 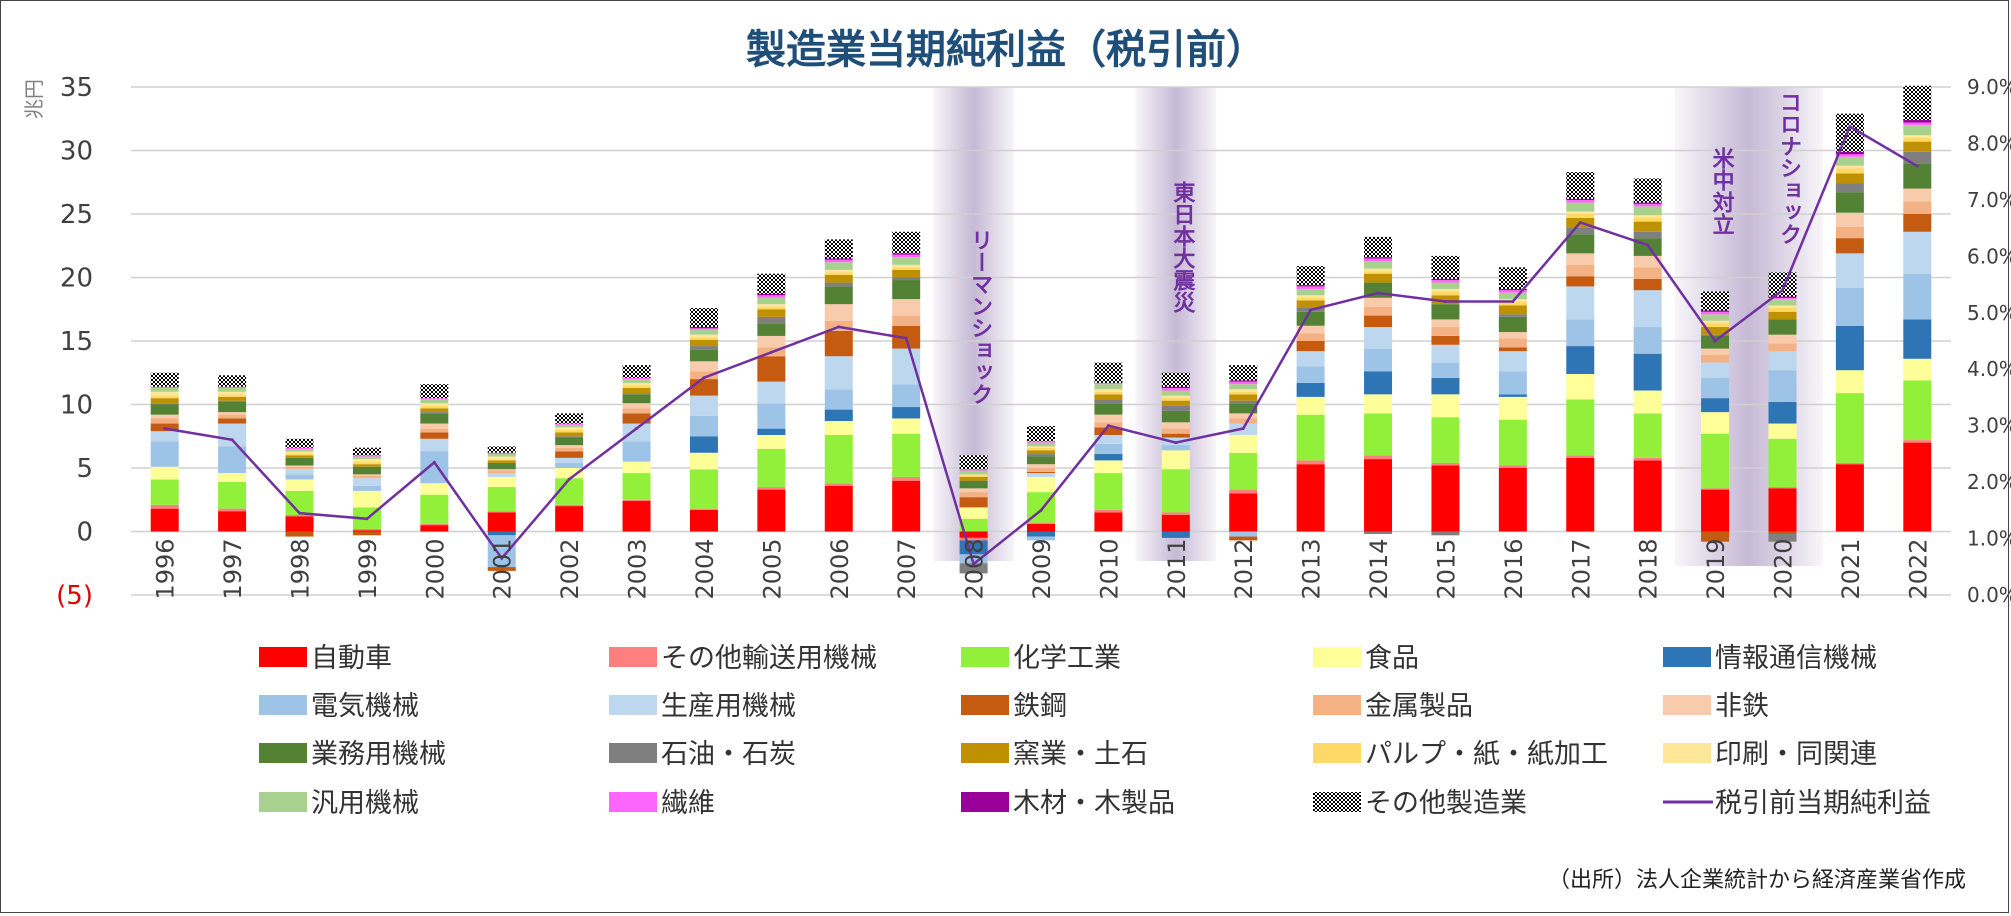 What do you see at coordinates (1742, 706) in the screenshot?
I see `legend-label: 非鉄` at bounding box center [1742, 706].